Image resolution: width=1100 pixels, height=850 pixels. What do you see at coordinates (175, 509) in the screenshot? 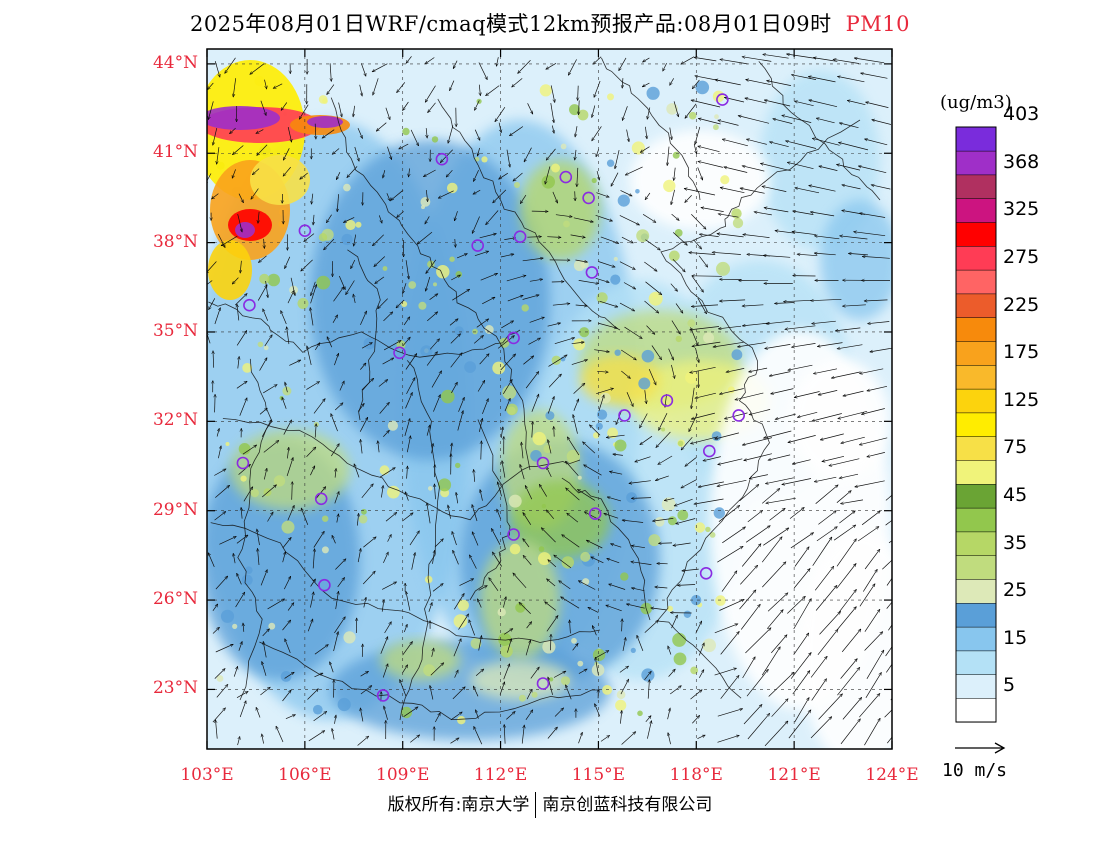
I see `latitude-label: 29°N` at bounding box center [175, 509].